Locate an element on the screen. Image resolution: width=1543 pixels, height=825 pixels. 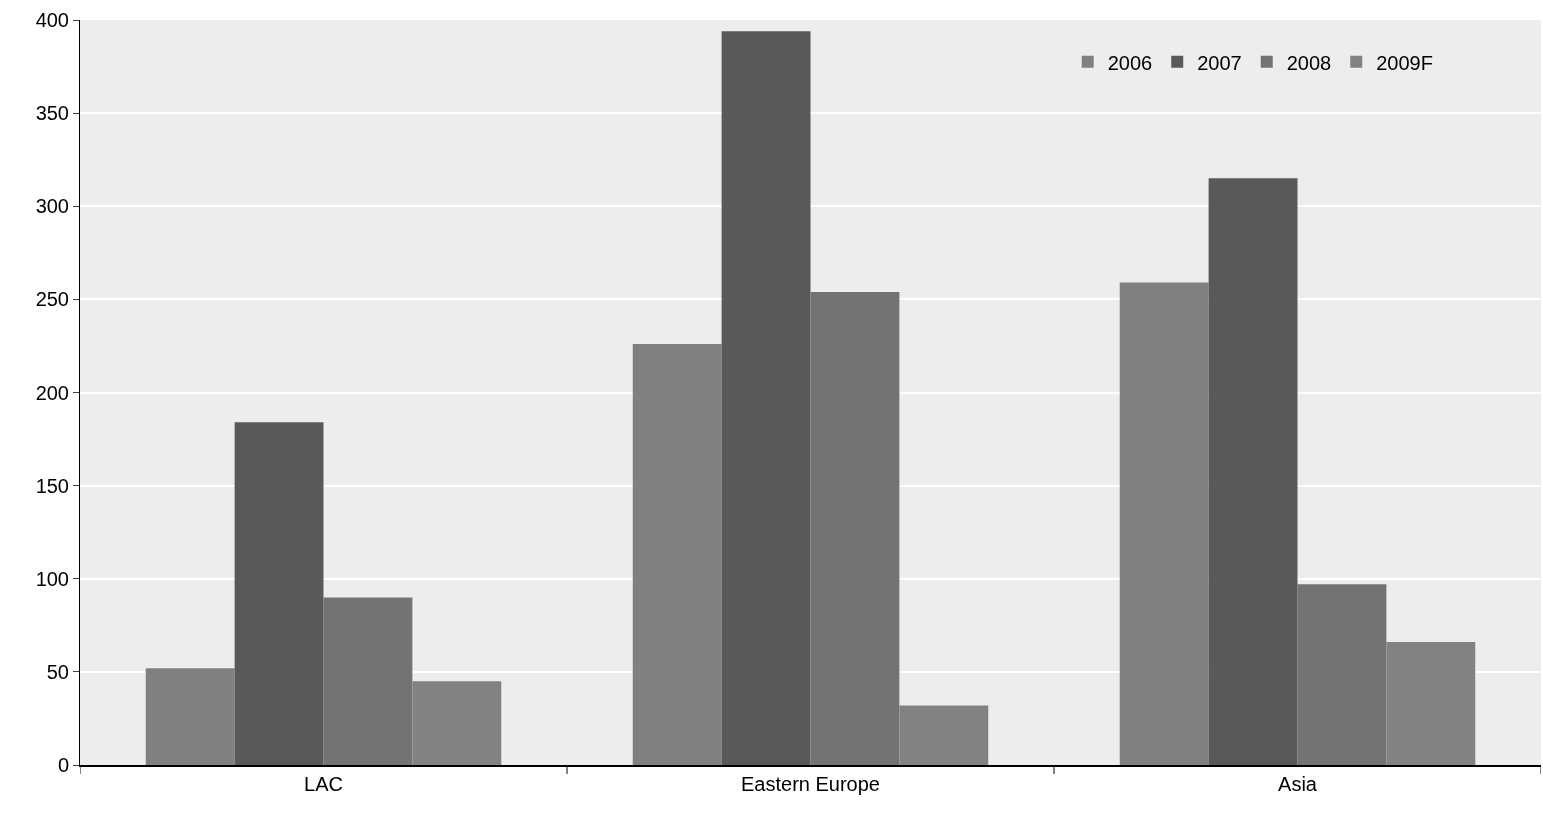
legend-label: 2006 is located at coordinates (1130, 62).